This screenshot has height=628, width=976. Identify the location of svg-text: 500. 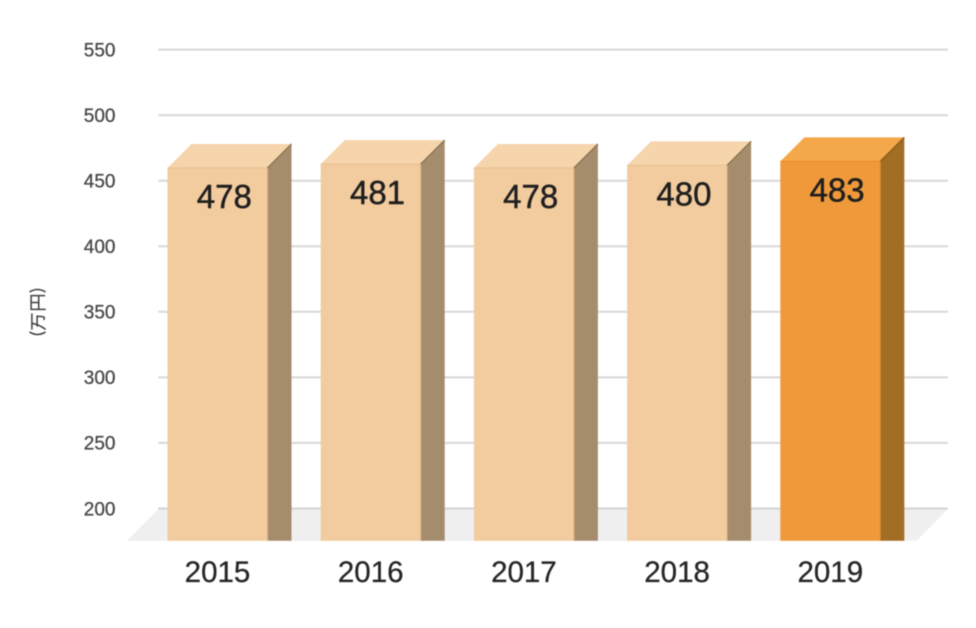
(100, 116).